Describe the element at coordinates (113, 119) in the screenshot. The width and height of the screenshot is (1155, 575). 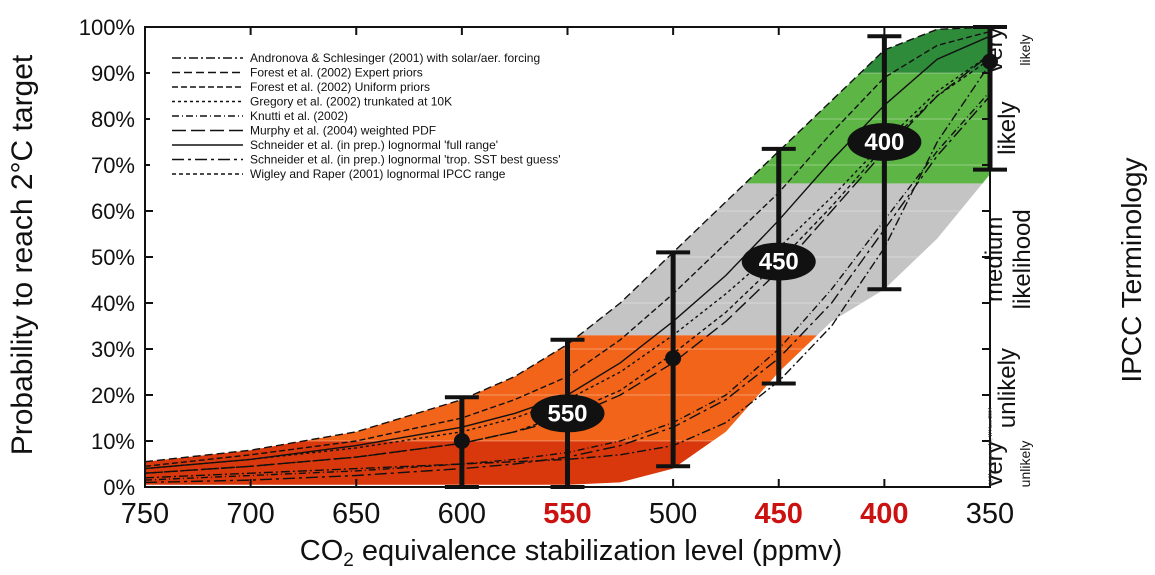
I see `y-tick-label: 80%` at that location.